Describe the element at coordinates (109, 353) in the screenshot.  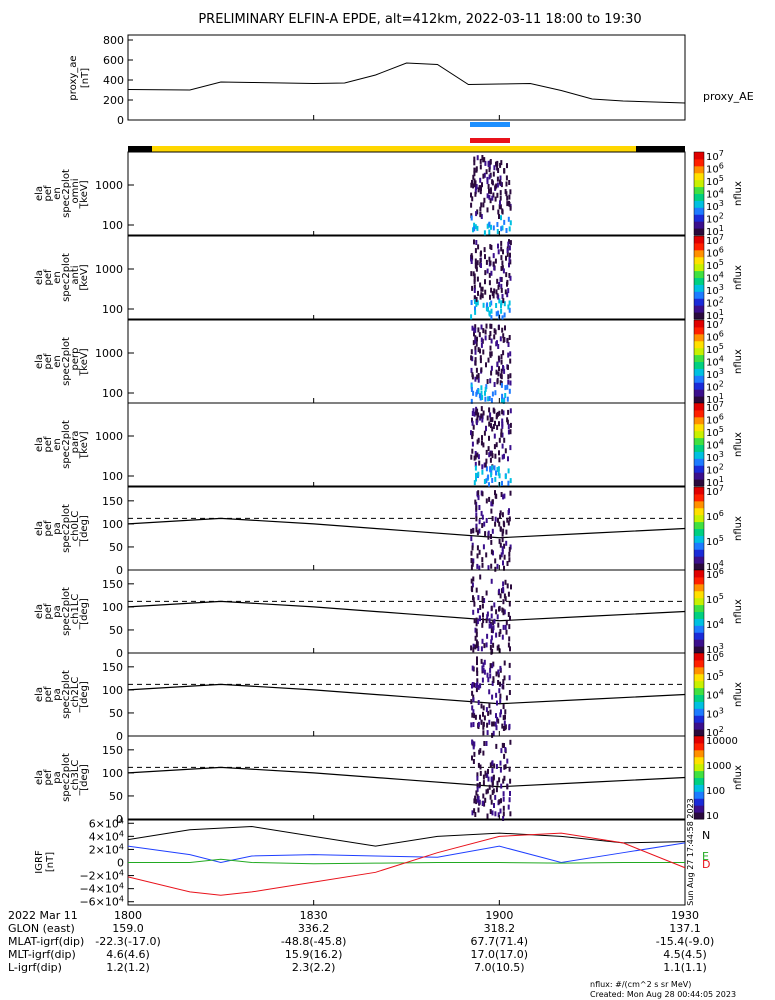
I see `spec-ytick-label: 1000` at that location.